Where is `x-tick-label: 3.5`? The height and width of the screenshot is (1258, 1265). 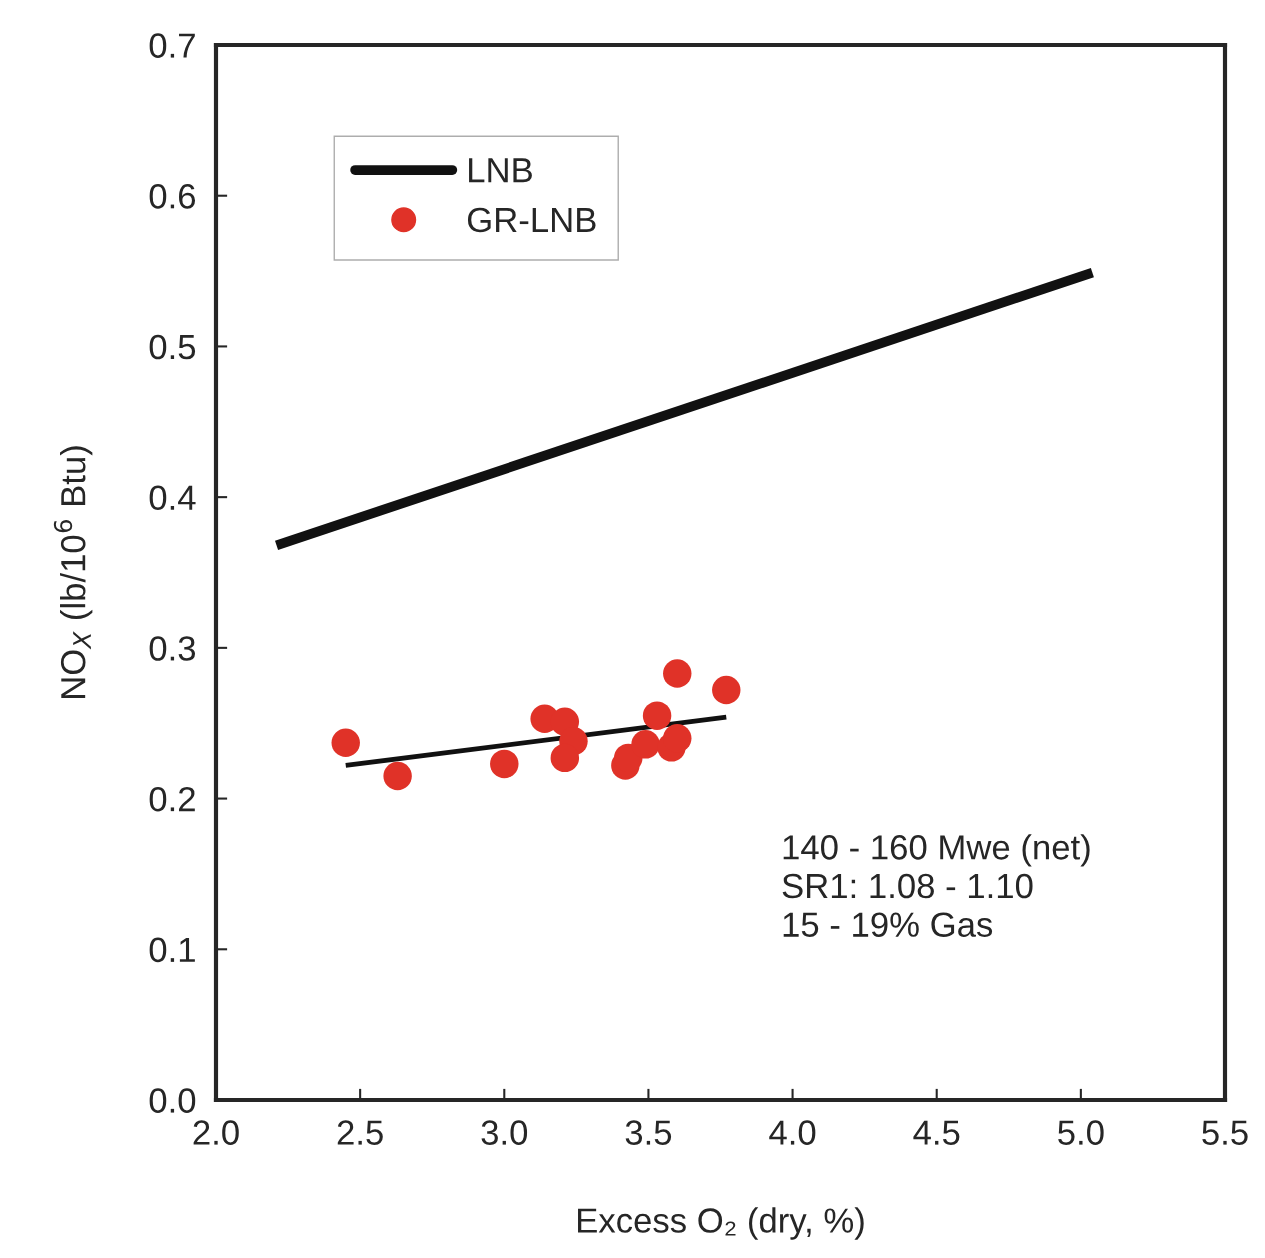 x-tick-label: 3.5 is located at coordinates (648, 1132).